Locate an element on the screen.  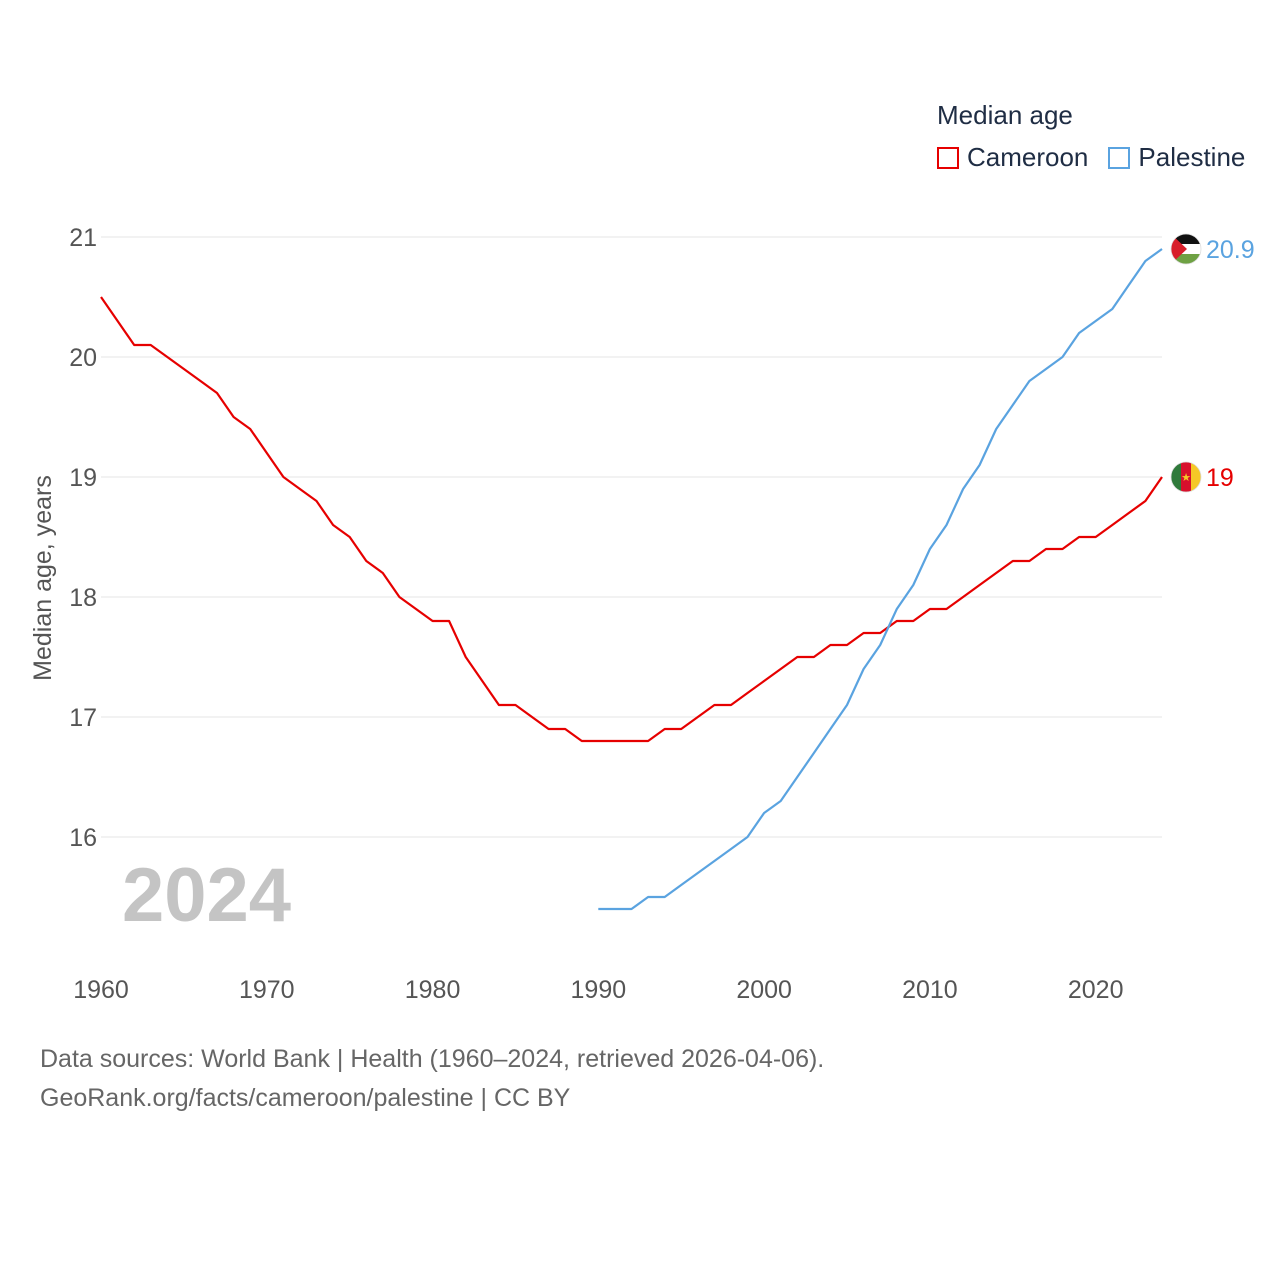
x-tick-label: 2000 is located at coordinates (764, 990).